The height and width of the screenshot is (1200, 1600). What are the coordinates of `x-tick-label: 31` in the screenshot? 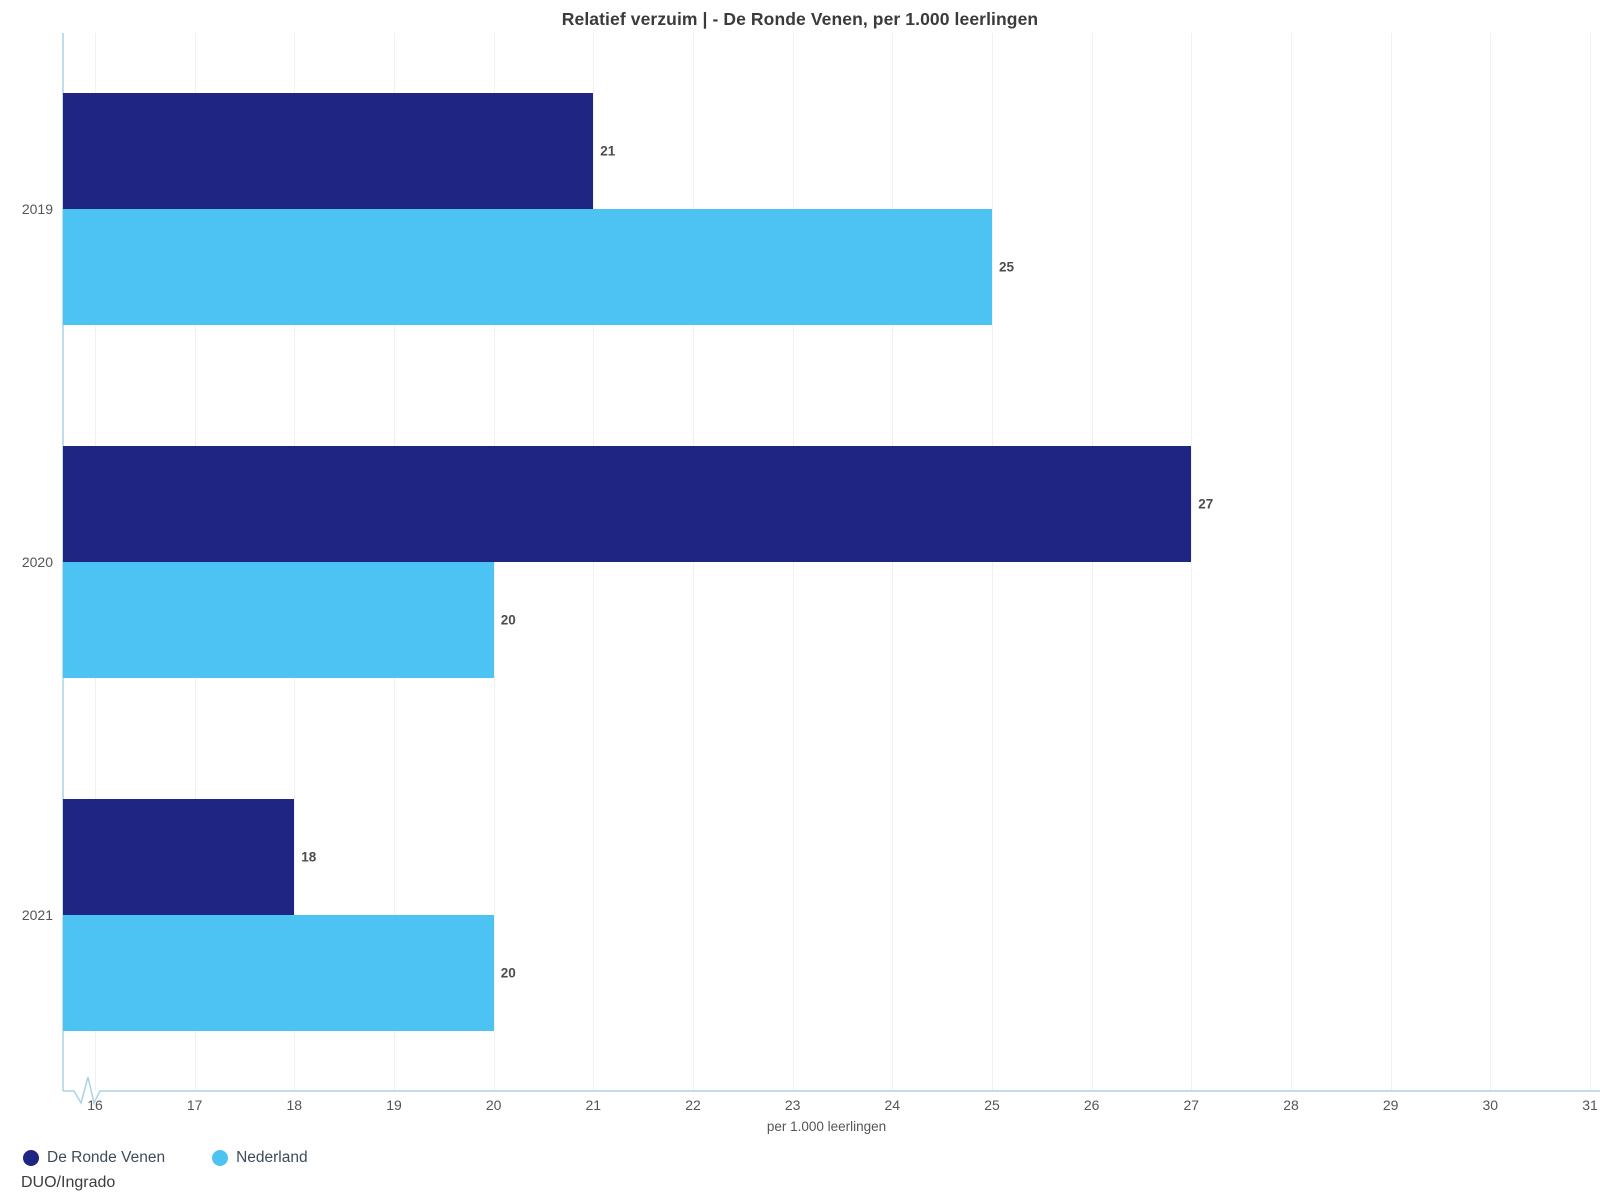 It's located at (1590, 1105).